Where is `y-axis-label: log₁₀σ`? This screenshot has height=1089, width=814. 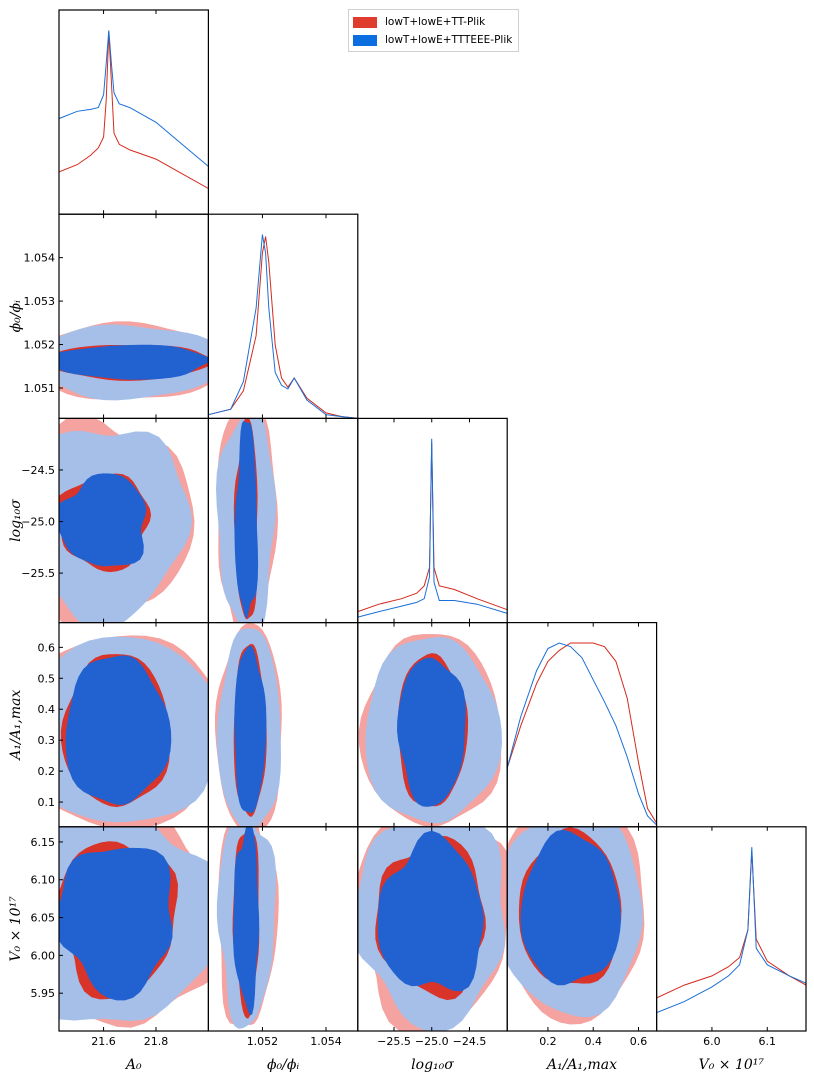 y-axis-label: log₁₀σ is located at coordinates (16, 520).